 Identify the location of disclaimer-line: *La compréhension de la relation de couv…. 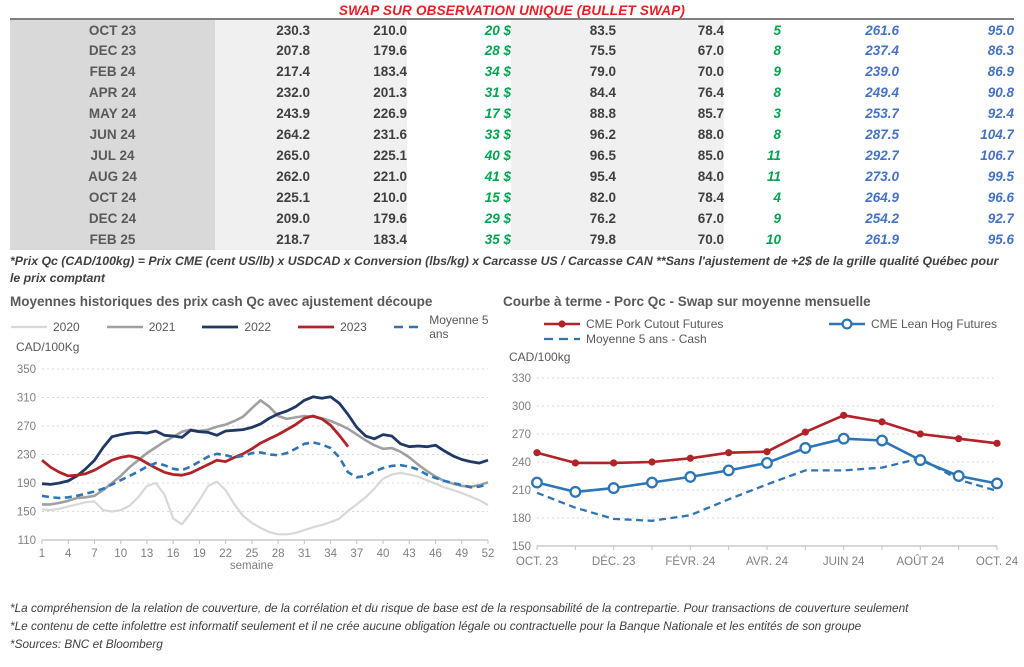
(459, 608).